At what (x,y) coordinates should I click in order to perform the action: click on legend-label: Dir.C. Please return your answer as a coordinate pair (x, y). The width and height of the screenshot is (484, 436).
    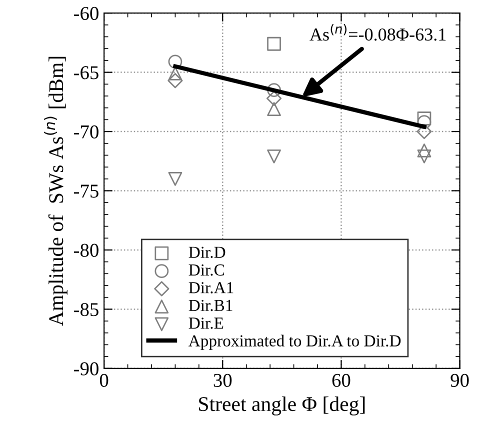
    Looking at the image, I should click on (206, 270).